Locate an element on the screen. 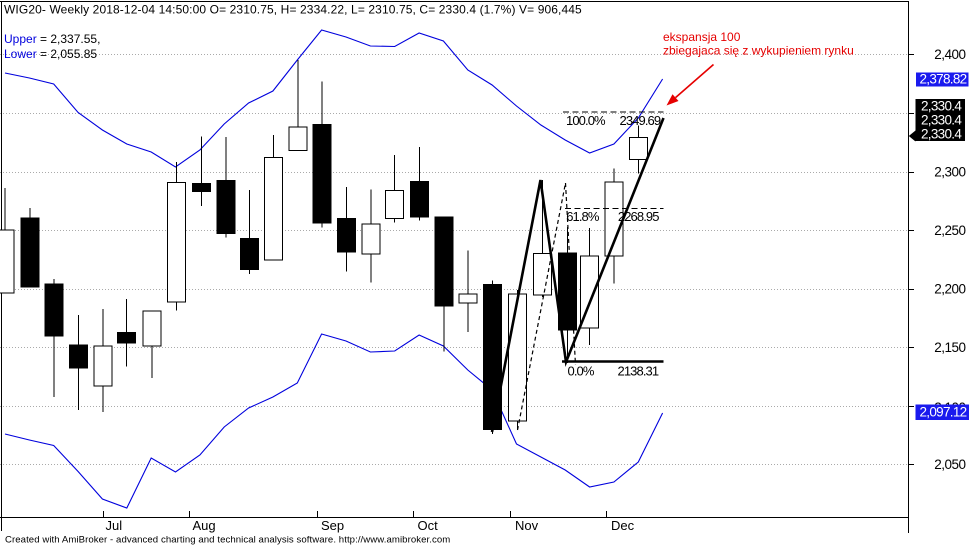 The height and width of the screenshot is (546, 969). svg-text: Oct is located at coordinates (428, 525).